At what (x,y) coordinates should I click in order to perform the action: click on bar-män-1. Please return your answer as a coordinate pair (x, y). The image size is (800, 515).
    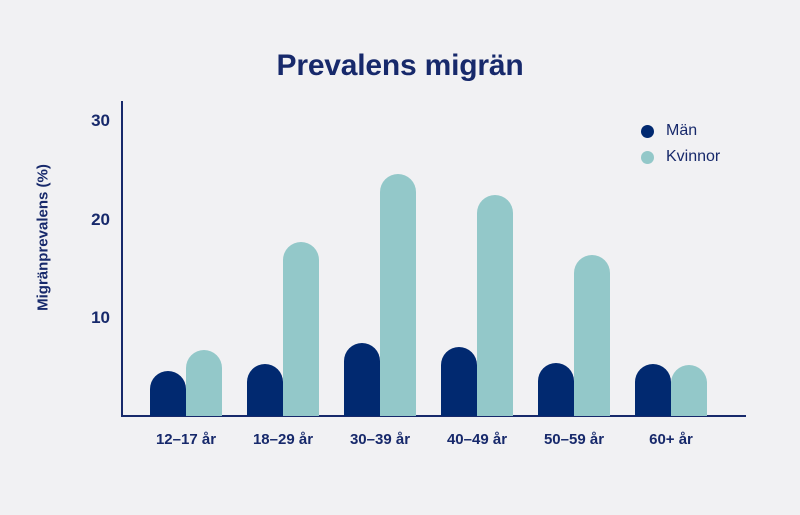
    Looking at the image, I should click on (265, 389).